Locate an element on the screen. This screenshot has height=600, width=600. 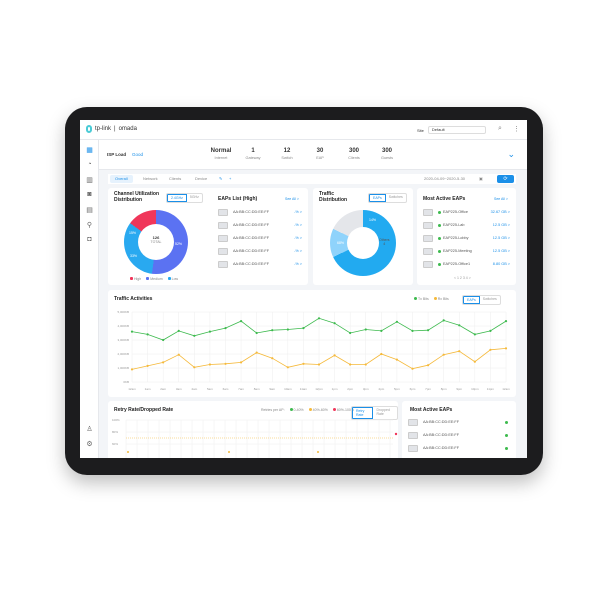
list-item: EAP225-Meeting 12.5 GB > is located at coordinates (466, 251).